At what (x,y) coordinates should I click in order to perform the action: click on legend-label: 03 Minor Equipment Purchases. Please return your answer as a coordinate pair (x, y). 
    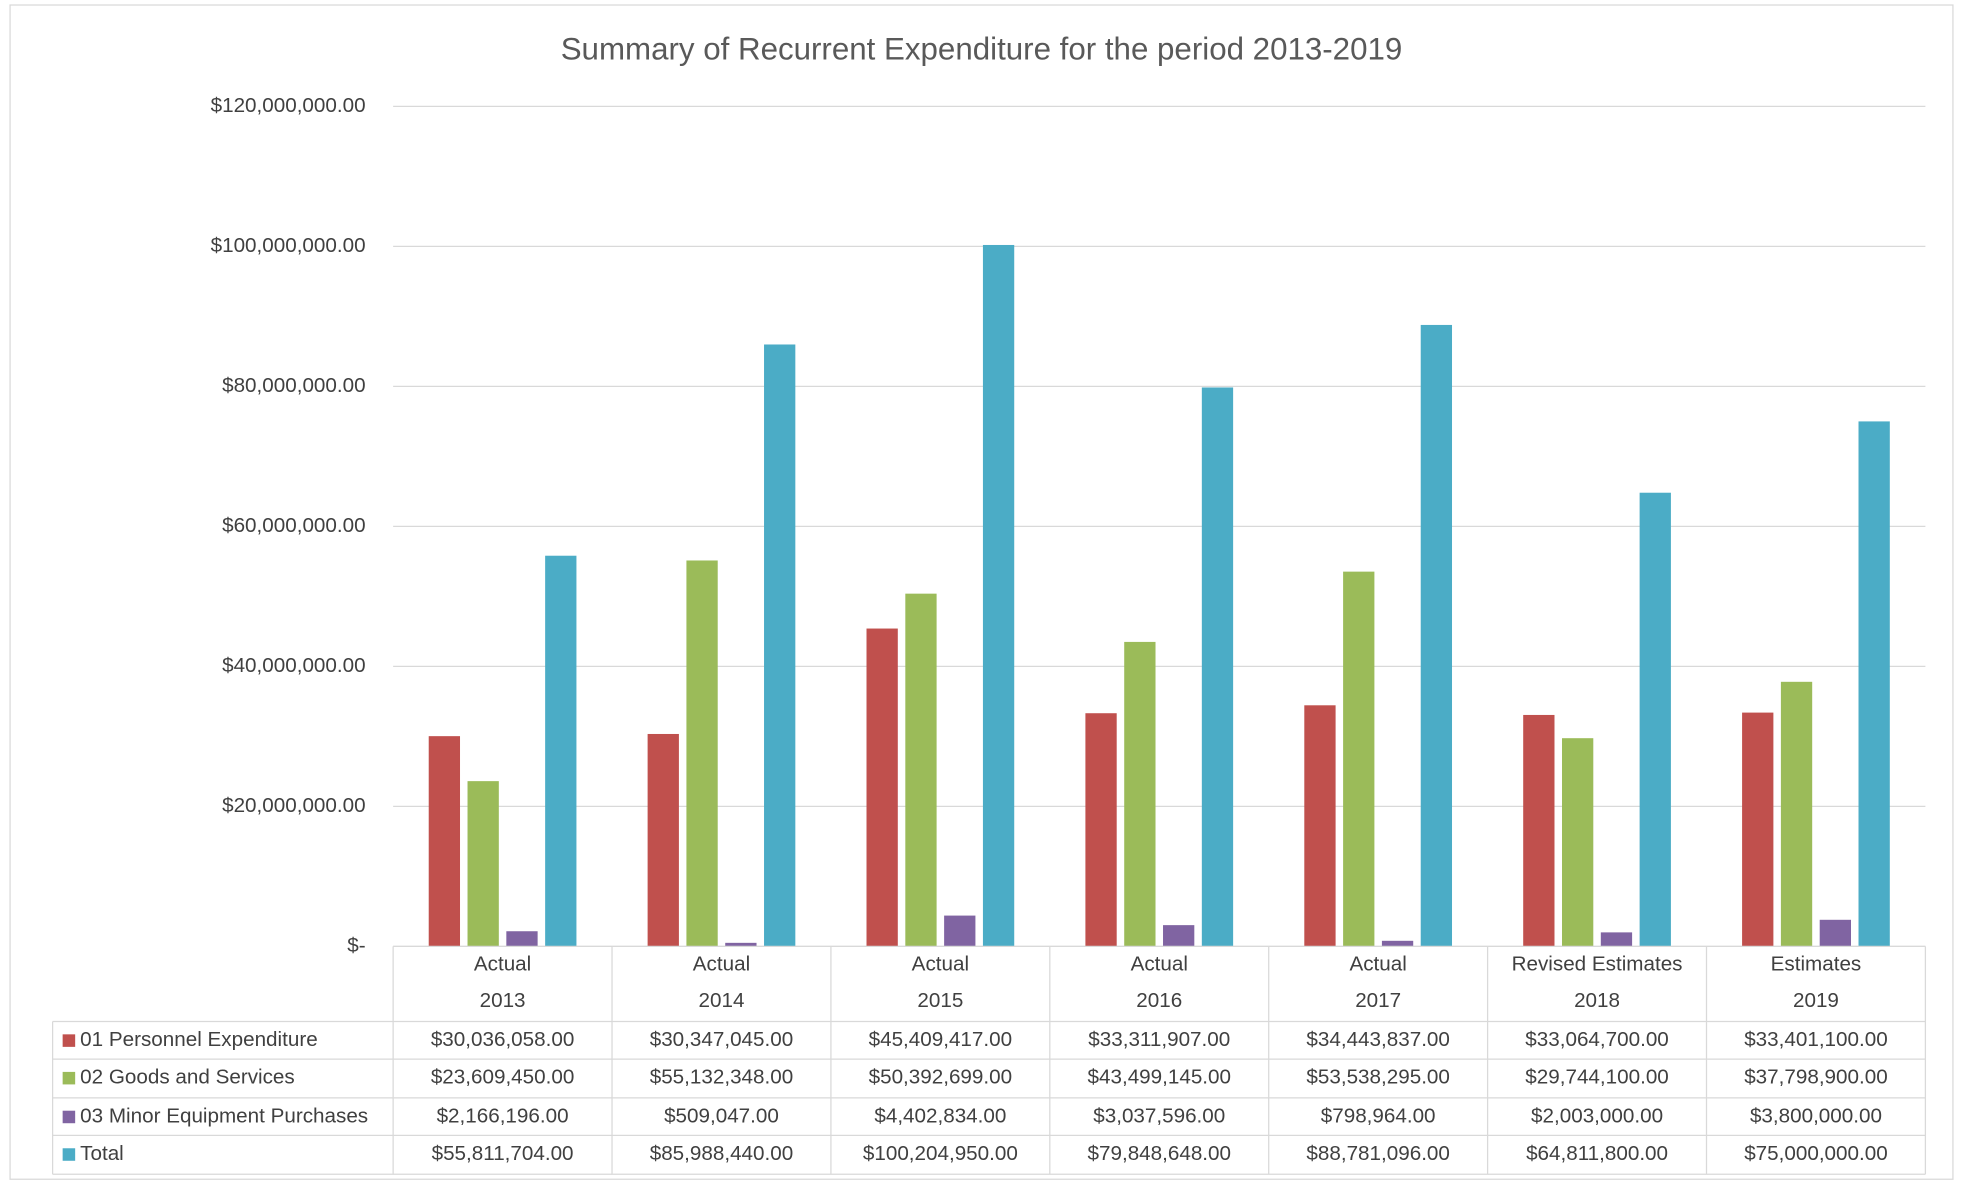
    Looking at the image, I should click on (224, 1115).